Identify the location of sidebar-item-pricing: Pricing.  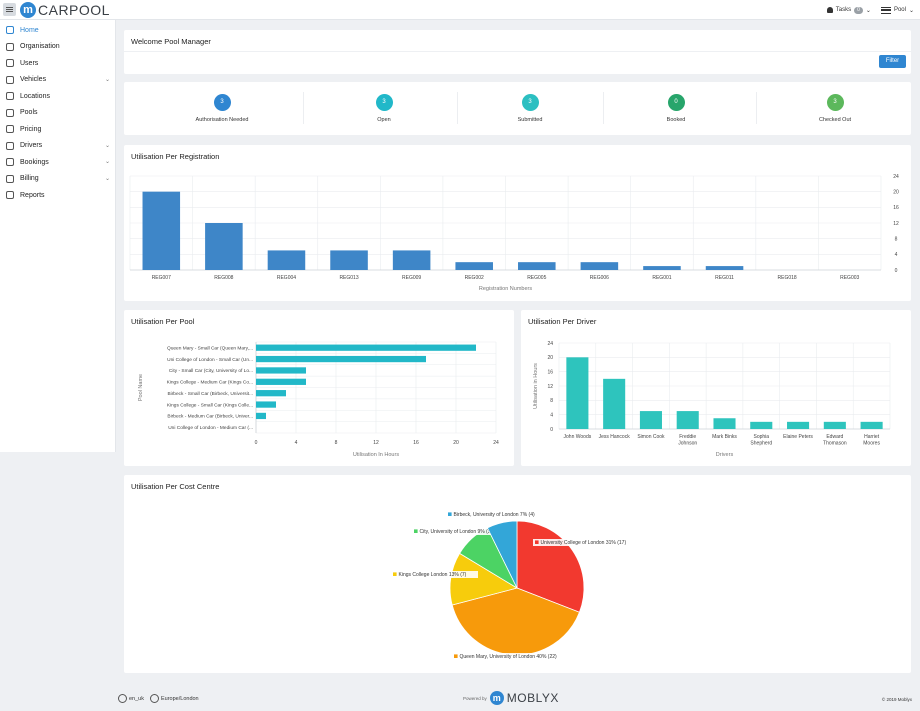
(58, 129).